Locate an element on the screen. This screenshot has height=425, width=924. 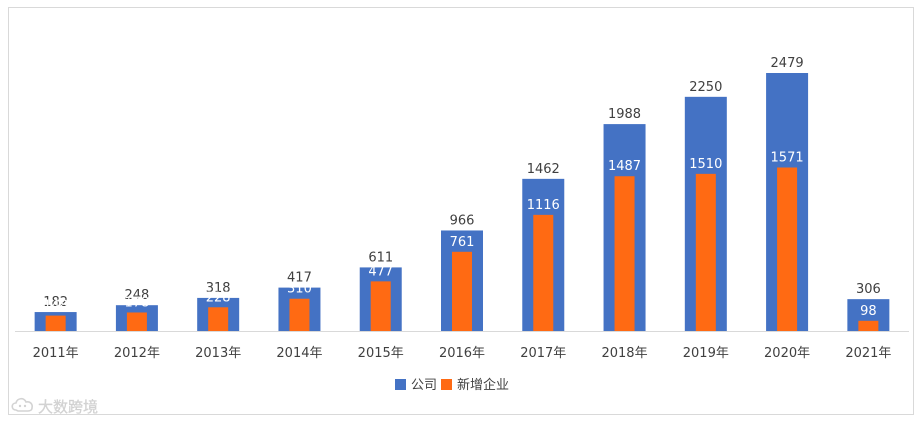
data-label-公司-2016年: 966 is located at coordinates (462, 220).